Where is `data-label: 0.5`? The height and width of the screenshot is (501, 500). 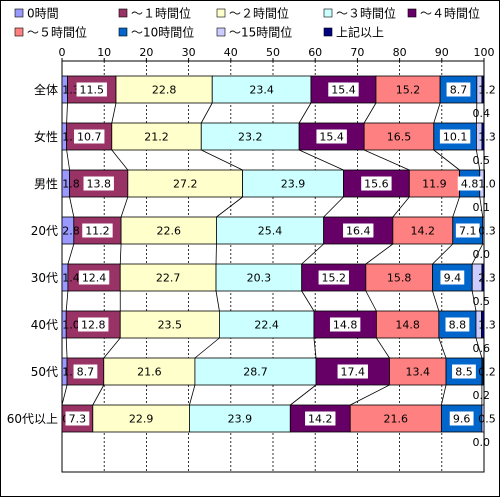 data-label: 0.5 is located at coordinates (482, 160).